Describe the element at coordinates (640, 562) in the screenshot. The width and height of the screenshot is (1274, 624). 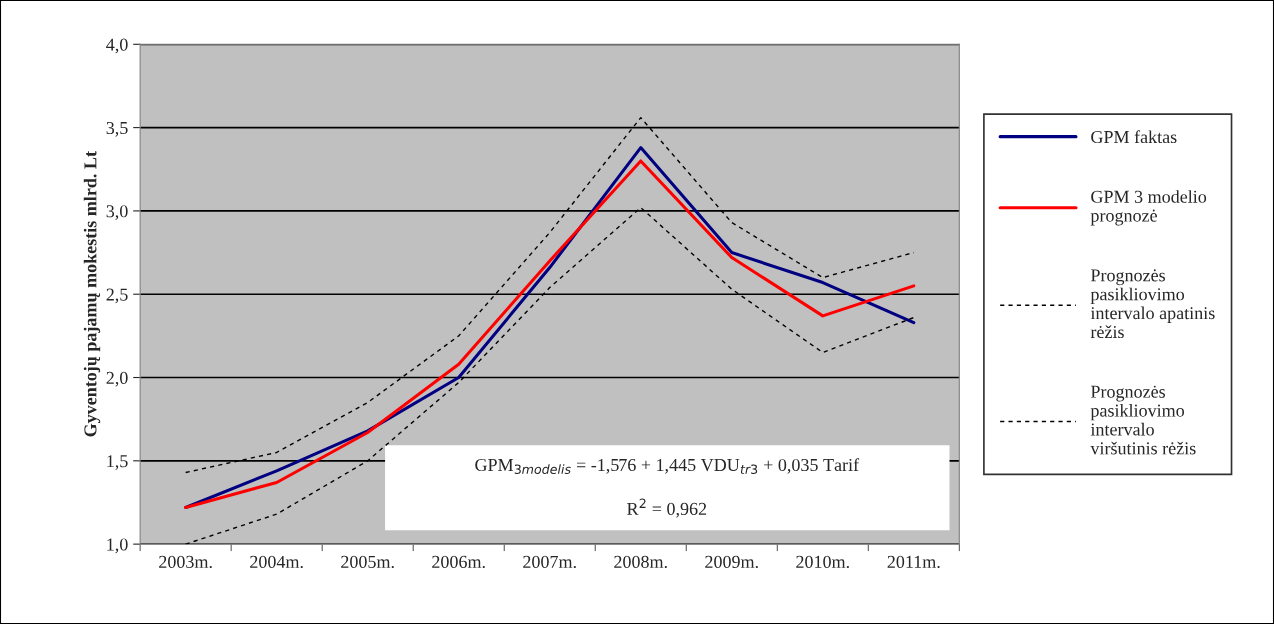
I see `x-tick-label: 2008m.` at that location.